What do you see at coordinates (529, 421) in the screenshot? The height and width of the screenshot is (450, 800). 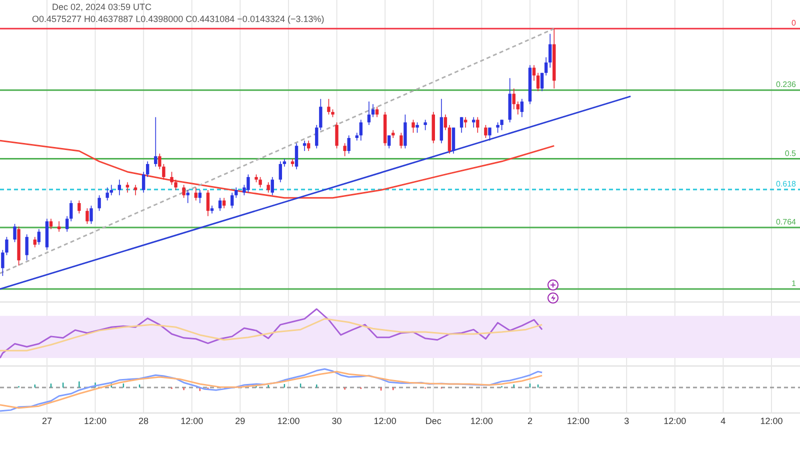 I see `x-tick-label: 2` at bounding box center [529, 421].